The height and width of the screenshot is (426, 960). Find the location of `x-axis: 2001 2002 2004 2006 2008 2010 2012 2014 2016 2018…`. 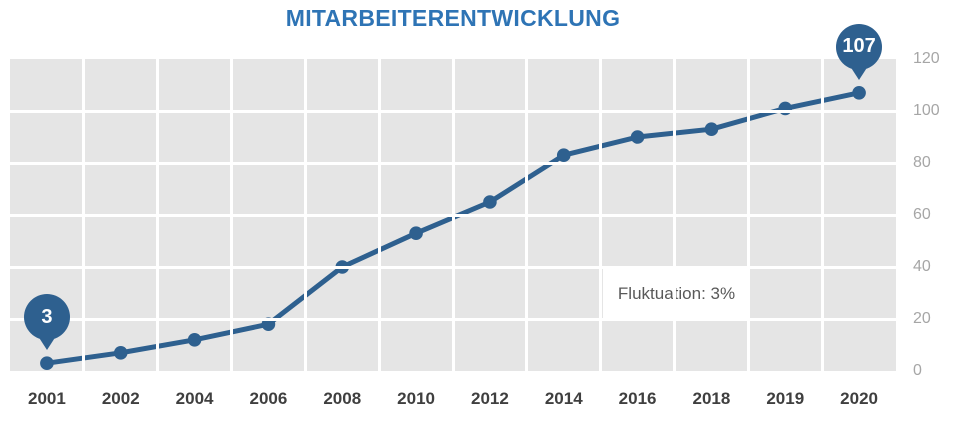

x-axis: 2001 2002 2004 2006 2008 2010 2012 2014 2016 2018… is located at coordinates (453, 400).